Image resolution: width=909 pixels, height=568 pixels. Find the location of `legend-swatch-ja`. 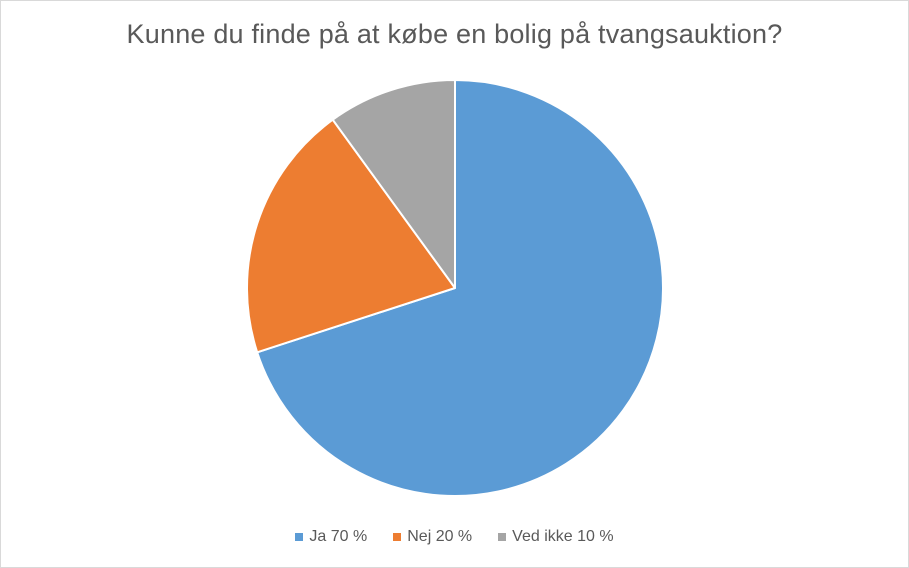

legend-swatch-ja is located at coordinates (299, 537).